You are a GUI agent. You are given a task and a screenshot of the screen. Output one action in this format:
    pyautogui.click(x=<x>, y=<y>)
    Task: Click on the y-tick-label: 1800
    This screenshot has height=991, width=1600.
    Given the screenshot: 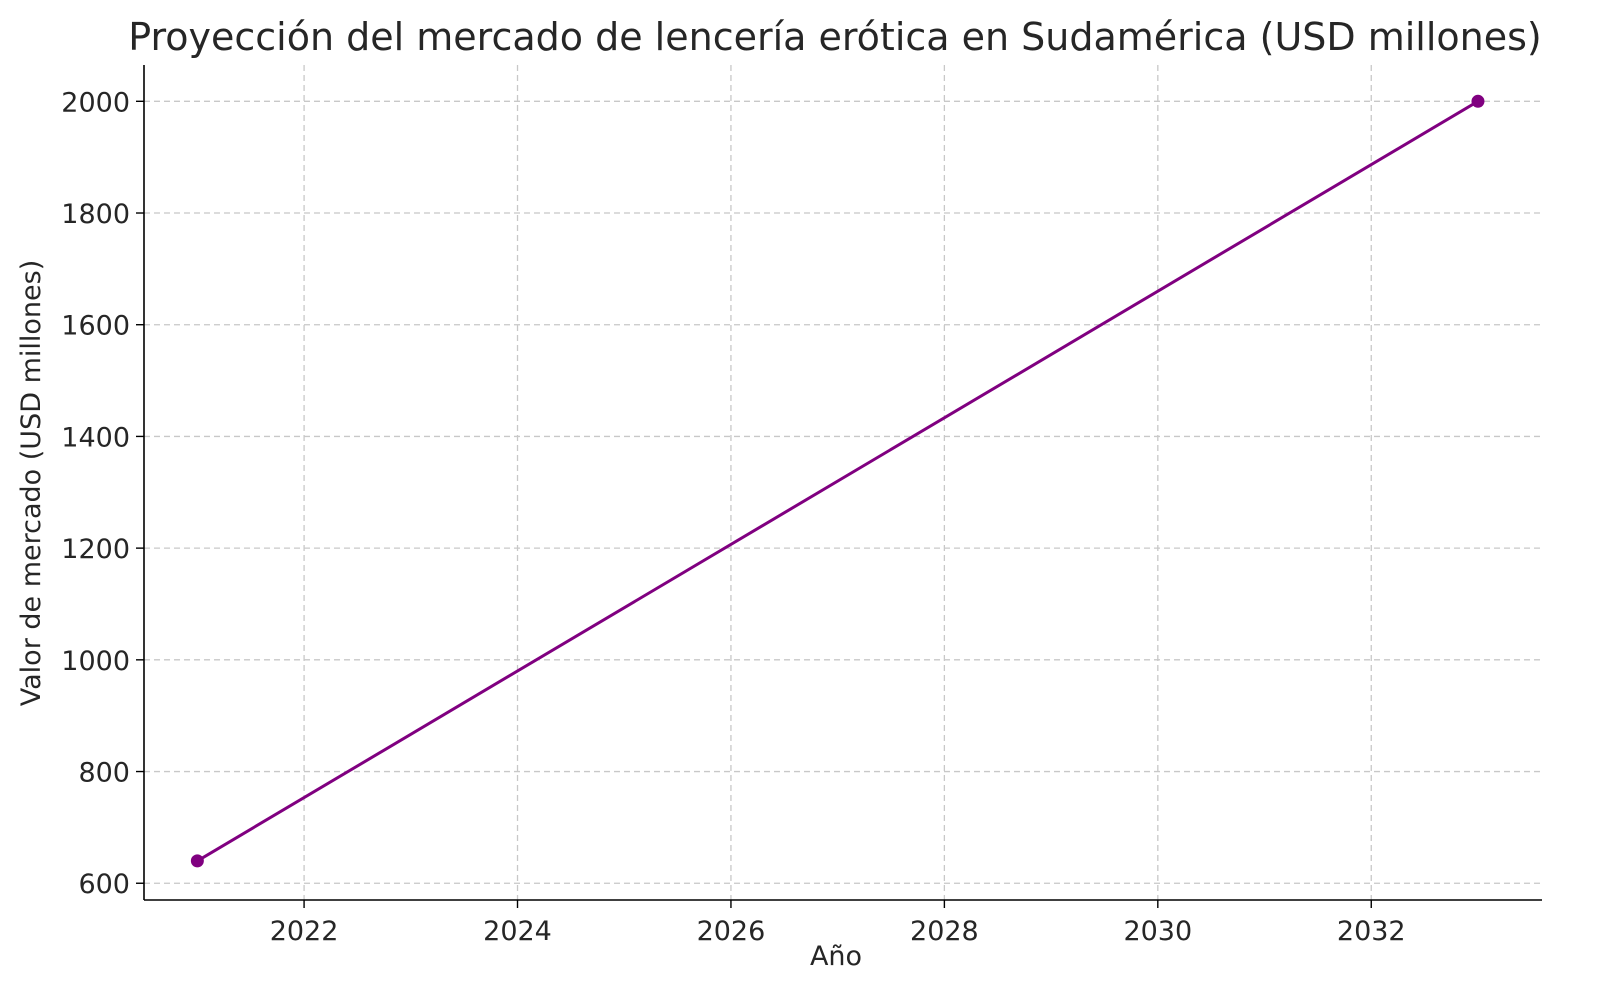 What is the action you would take?
    pyautogui.click(x=95, y=214)
    